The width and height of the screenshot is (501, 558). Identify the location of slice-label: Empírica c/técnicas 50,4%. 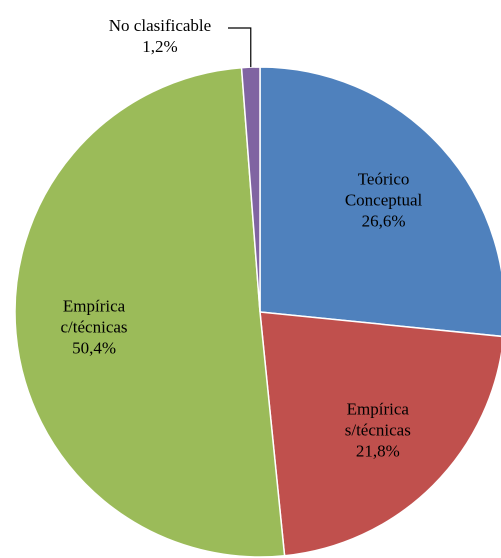
(94, 326).